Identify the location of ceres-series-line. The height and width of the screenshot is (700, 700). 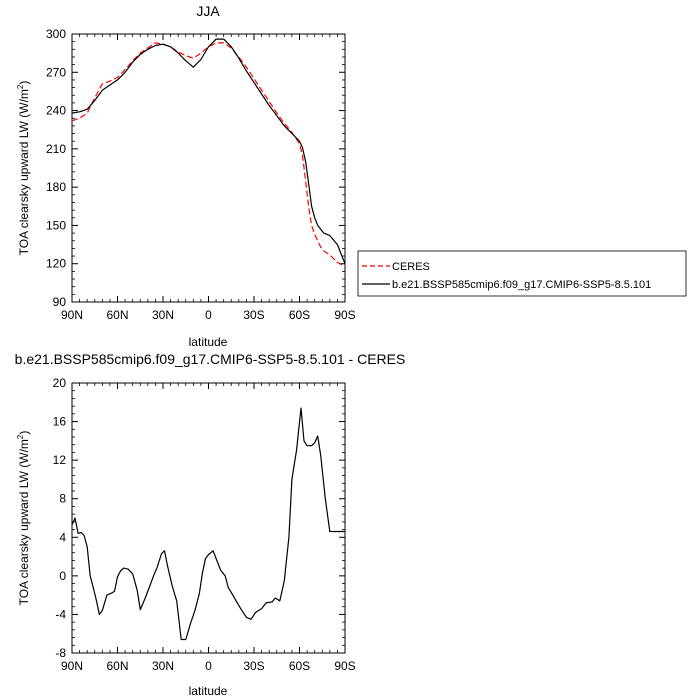
(208, 154).